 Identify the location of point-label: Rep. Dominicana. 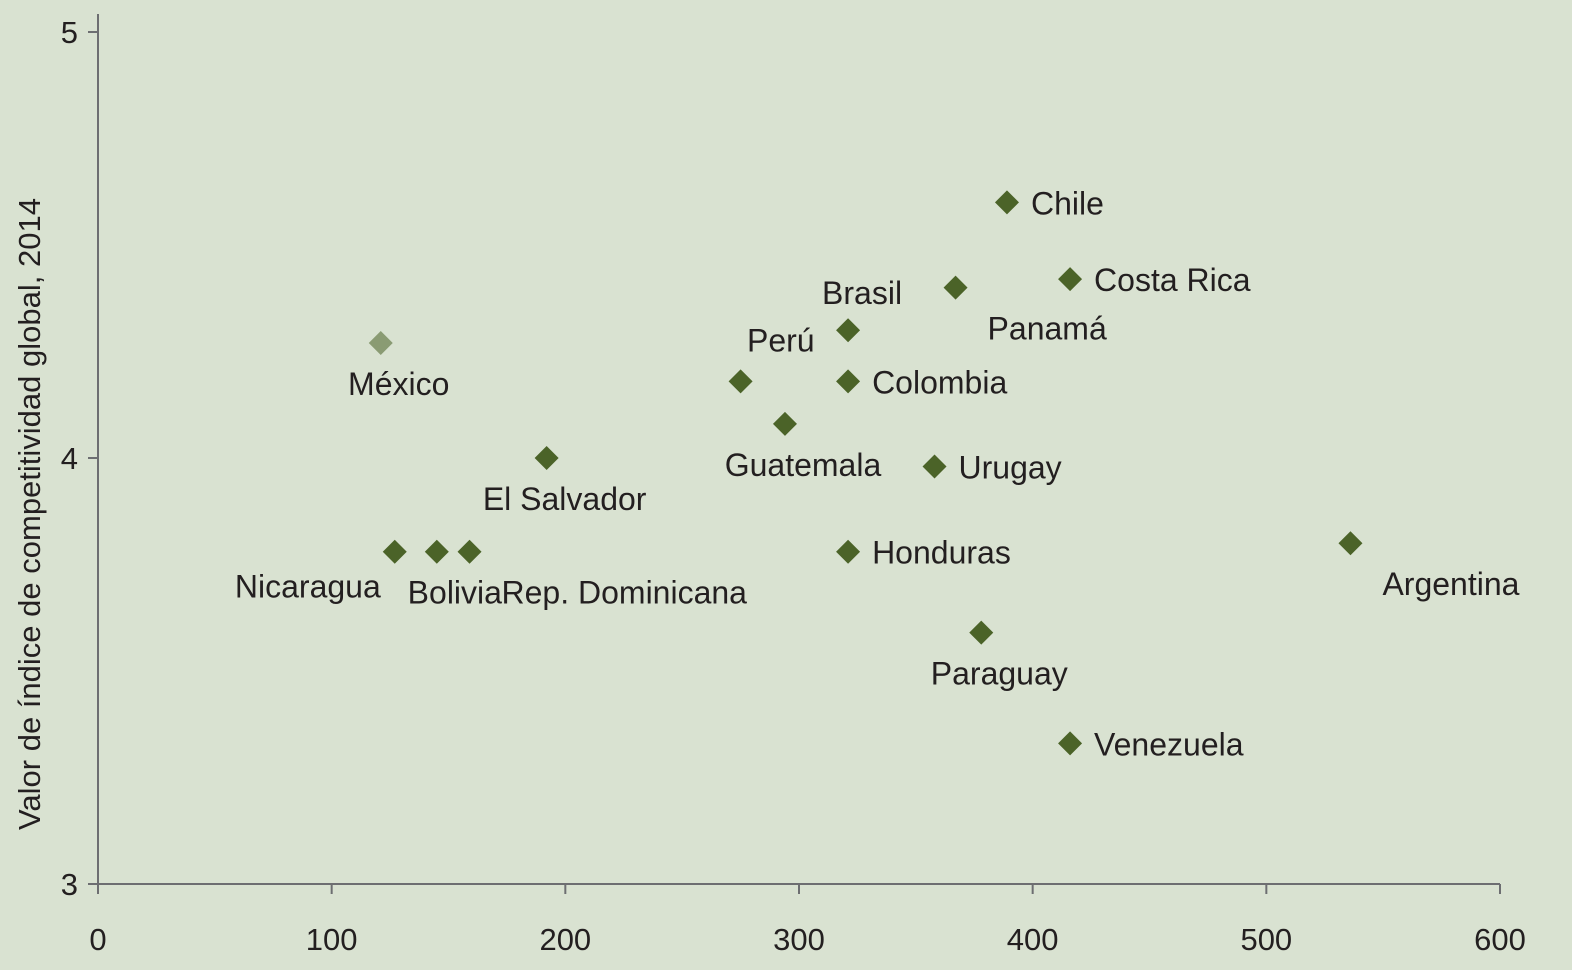
(625, 593).